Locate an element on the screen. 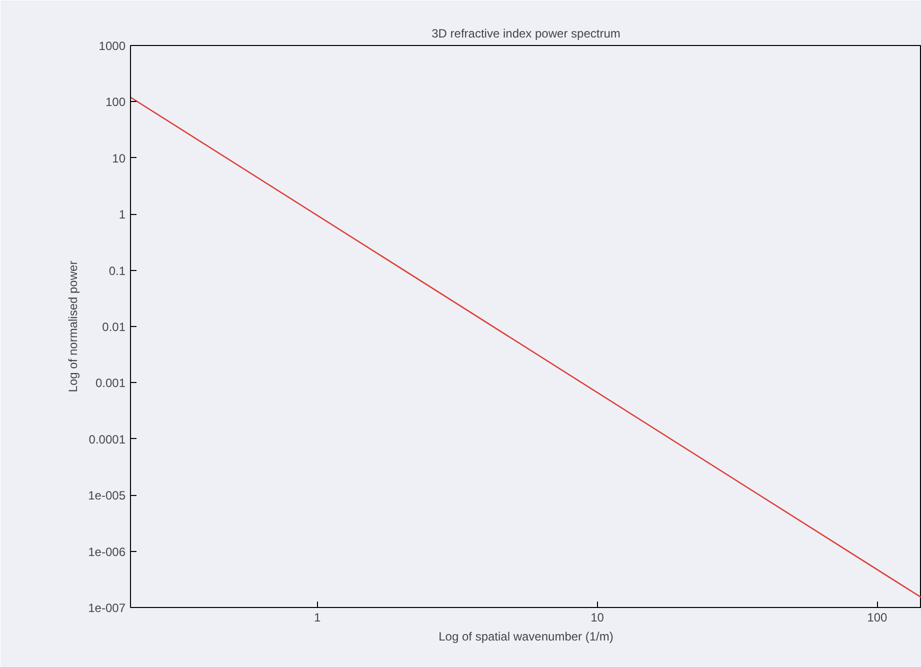  y-tick-label: 0.1 is located at coordinates (117, 271).